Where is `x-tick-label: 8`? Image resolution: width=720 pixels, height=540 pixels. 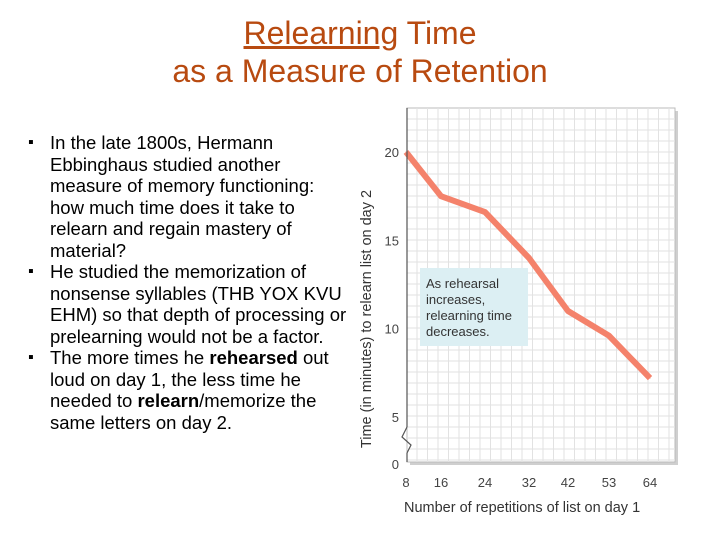 x-tick-label: 8 is located at coordinates (405, 482).